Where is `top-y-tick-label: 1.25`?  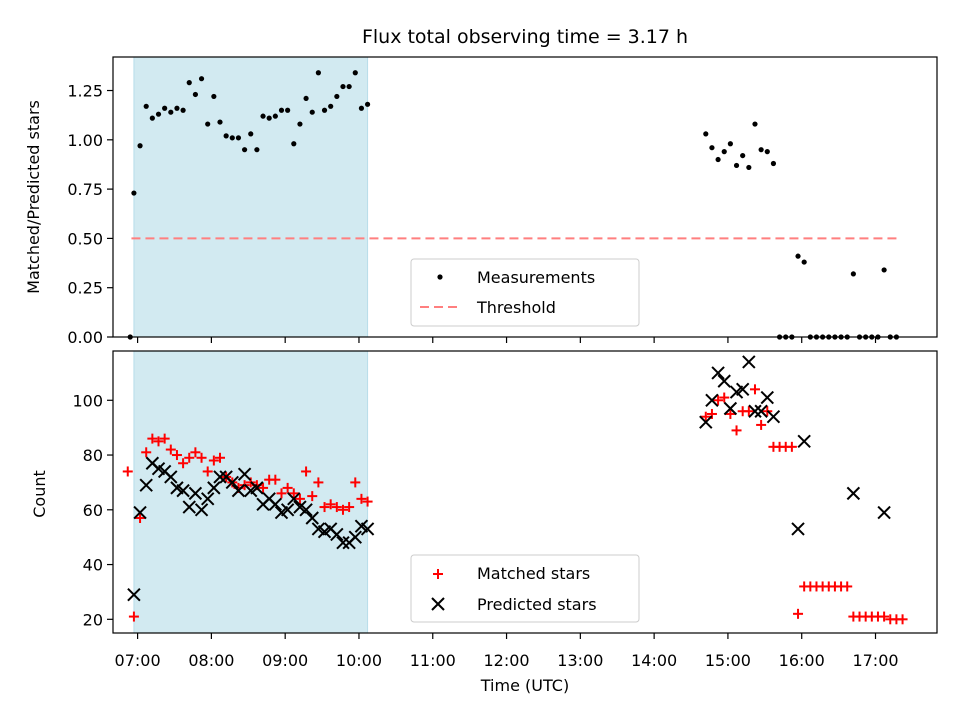 top-y-tick-label: 1.25 is located at coordinates (85, 91).